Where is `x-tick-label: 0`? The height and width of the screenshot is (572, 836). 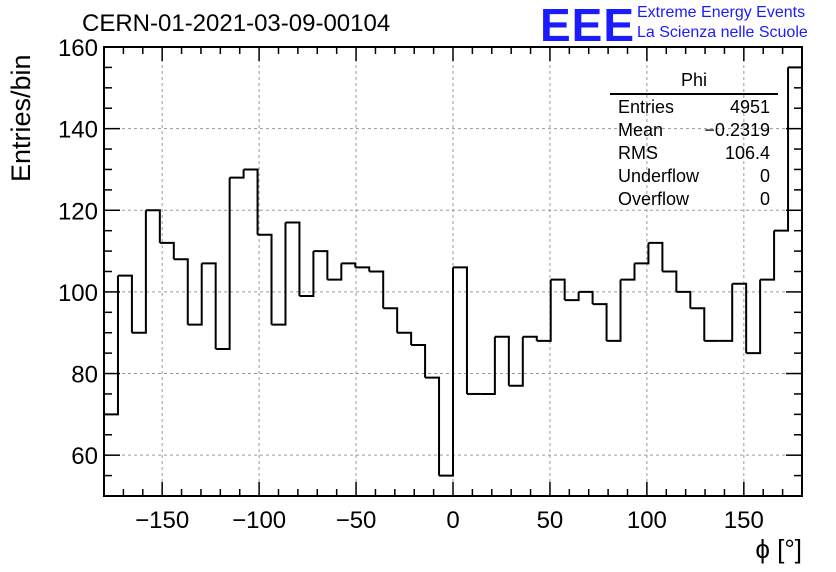
x-tick-label: 0 is located at coordinates (452, 520).